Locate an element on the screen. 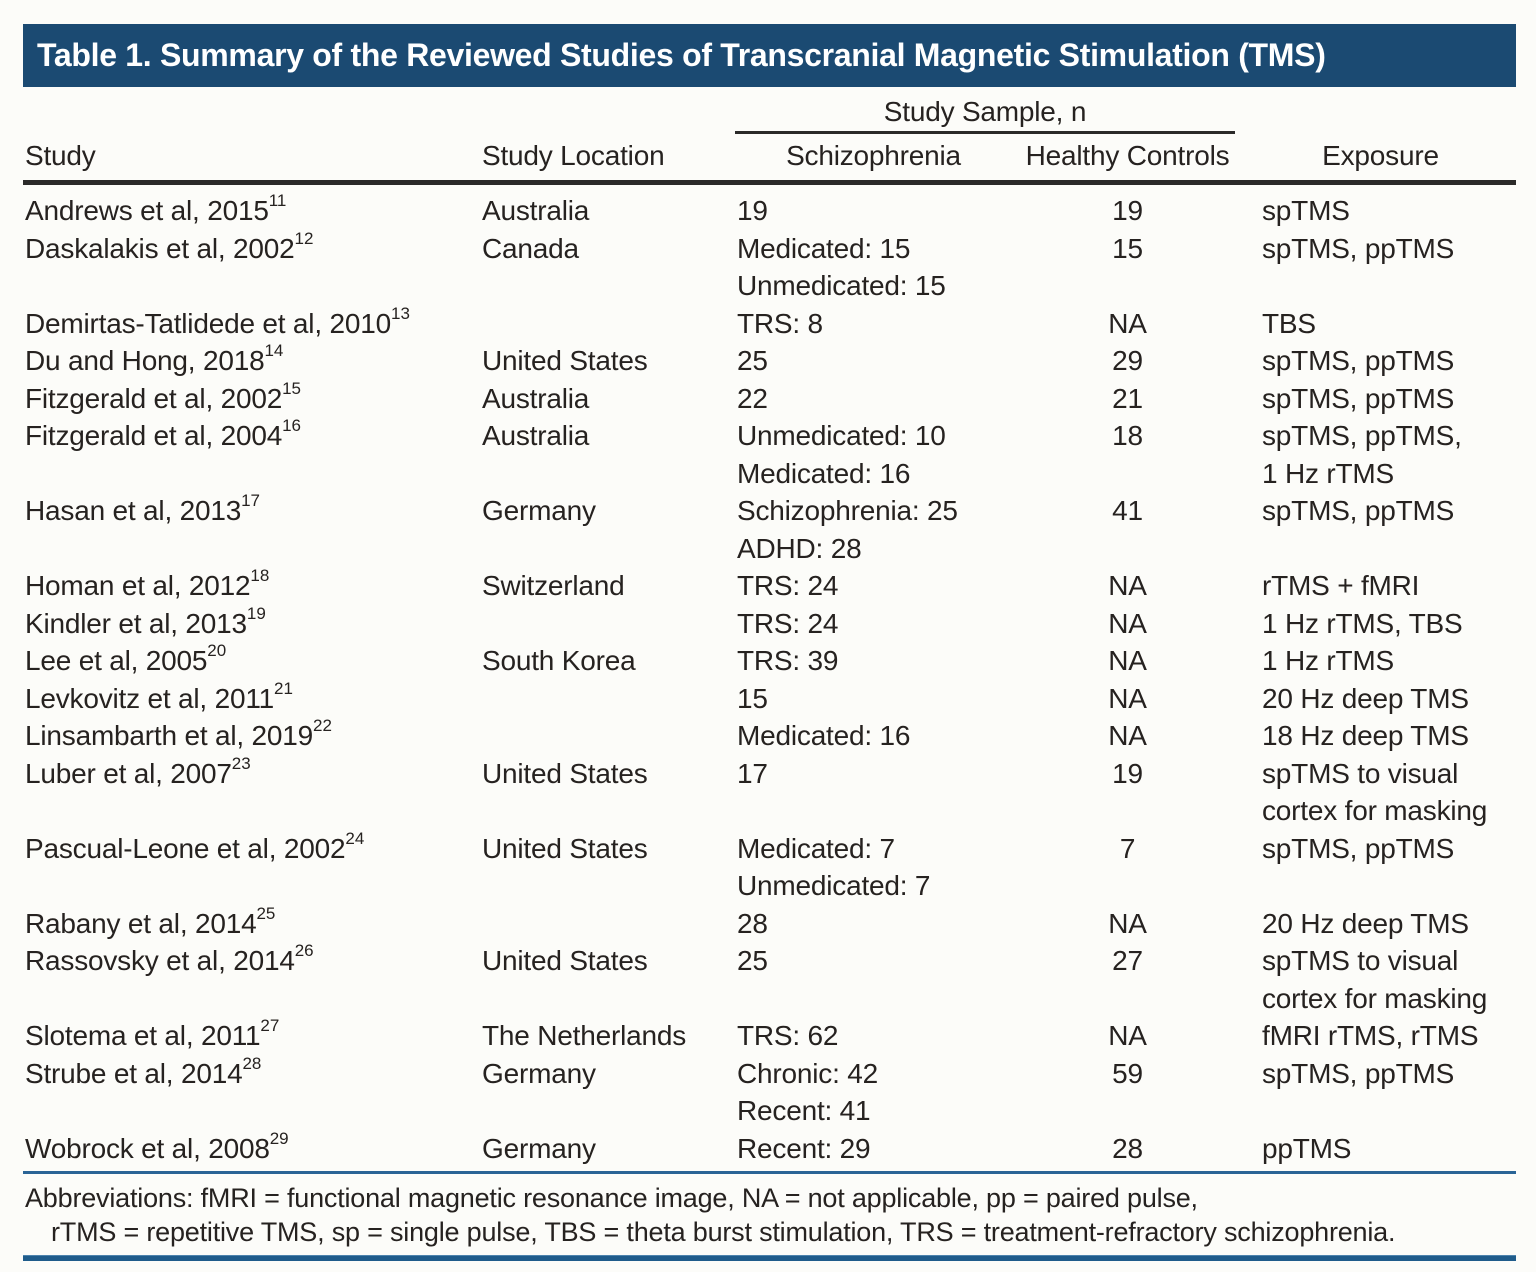 The image size is (1536, 1272). col-header-schizophrenia: Schizophrenia is located at coordinates (873, 155).